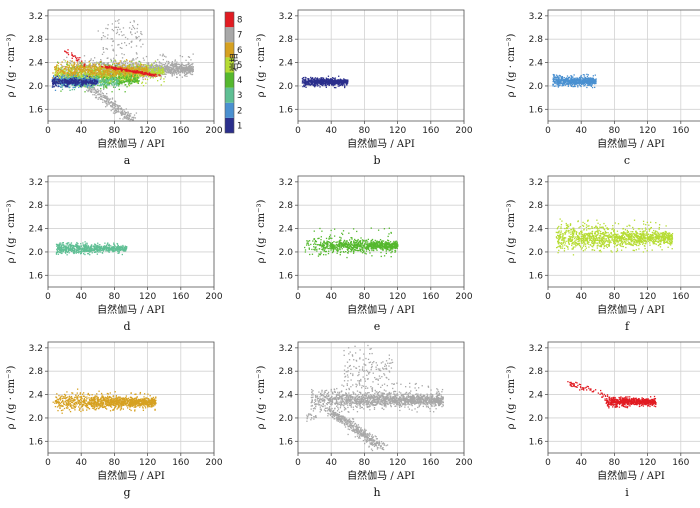  I want to click on colorbar-label: 1, so click(239, 126).